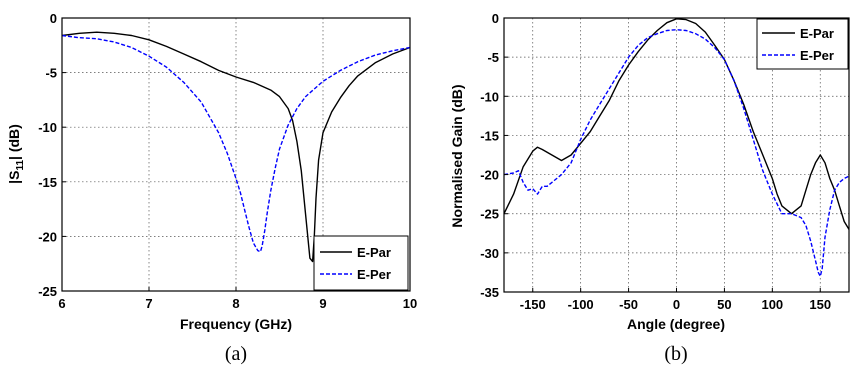 This screenshot has width=850, height=367. I want to click on chart-b-legend-label-e-per: E-Per, so click(817, 55).